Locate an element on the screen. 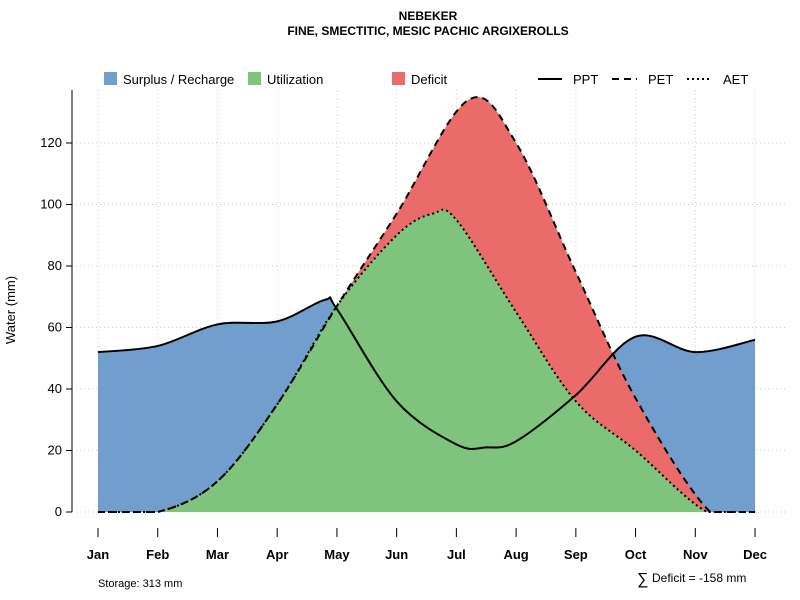 The image size is (800, 600). y-tick-label: 60 is located at coordinates (55, 327).